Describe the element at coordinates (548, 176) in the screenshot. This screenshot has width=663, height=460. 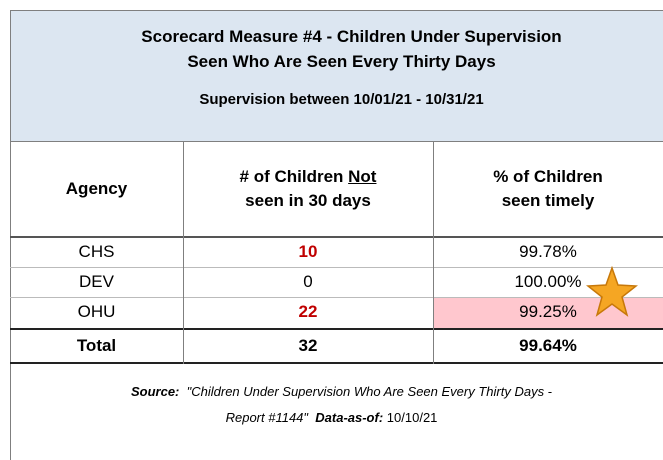
I see `header-text: % of Children` at that location.